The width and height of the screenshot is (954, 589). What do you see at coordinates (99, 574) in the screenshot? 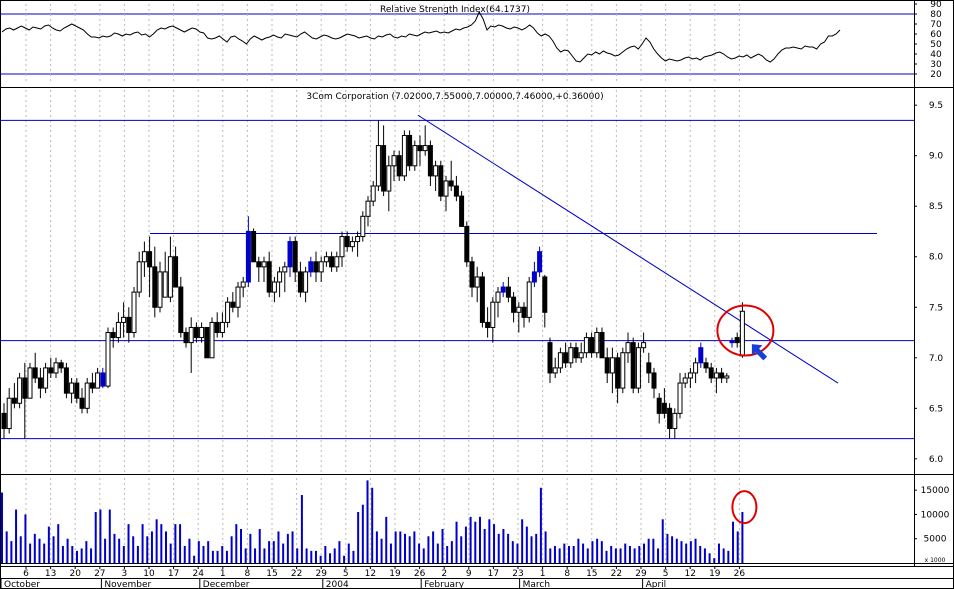
I see `x-tick-label: 27` at bounding box center [99, 574].